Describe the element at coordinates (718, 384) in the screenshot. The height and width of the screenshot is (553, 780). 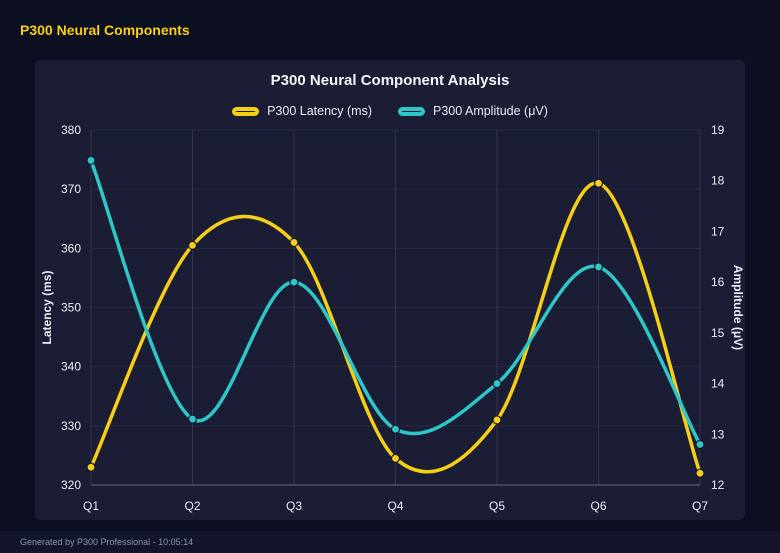
I see `right-axis-tick-label: 14` at that location.